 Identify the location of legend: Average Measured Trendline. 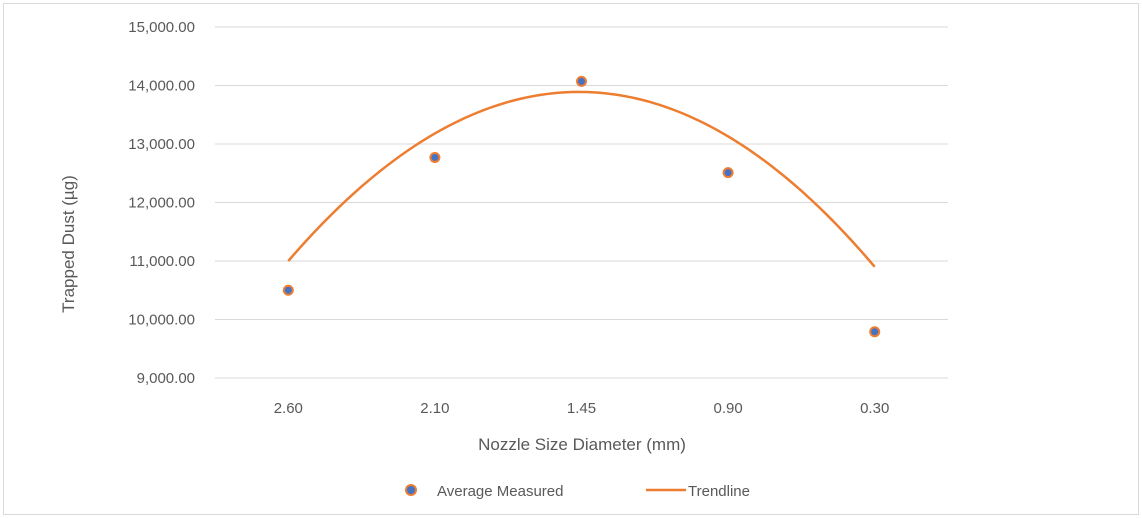
(577, 491).